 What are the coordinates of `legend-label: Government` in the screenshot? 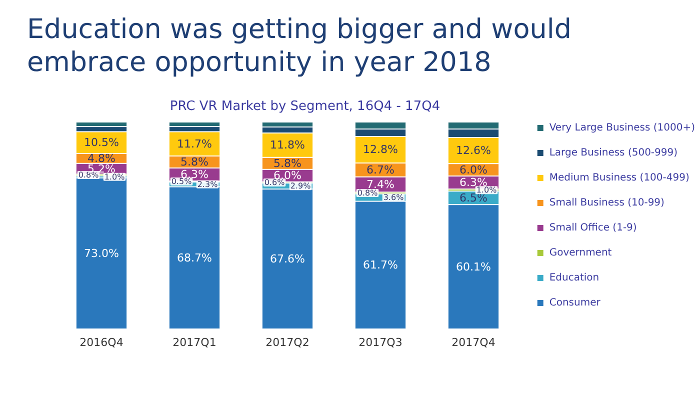 It's located at (580, 253).